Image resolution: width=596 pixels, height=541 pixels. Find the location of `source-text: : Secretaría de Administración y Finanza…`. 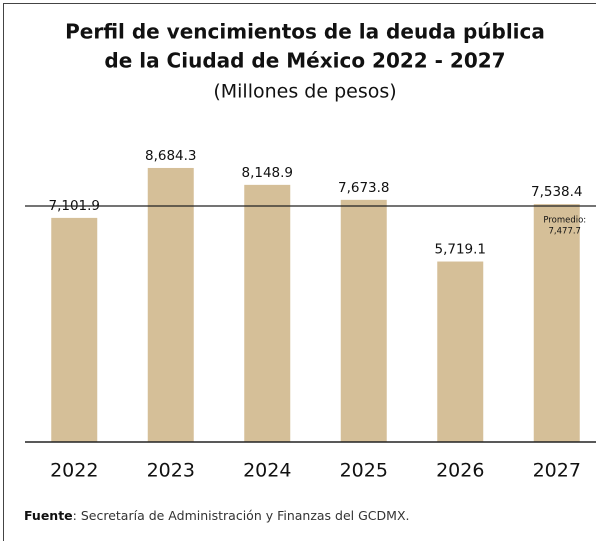

source-text: : Secretaría de Administración y Finanza… is located at coordinates (241, 515).